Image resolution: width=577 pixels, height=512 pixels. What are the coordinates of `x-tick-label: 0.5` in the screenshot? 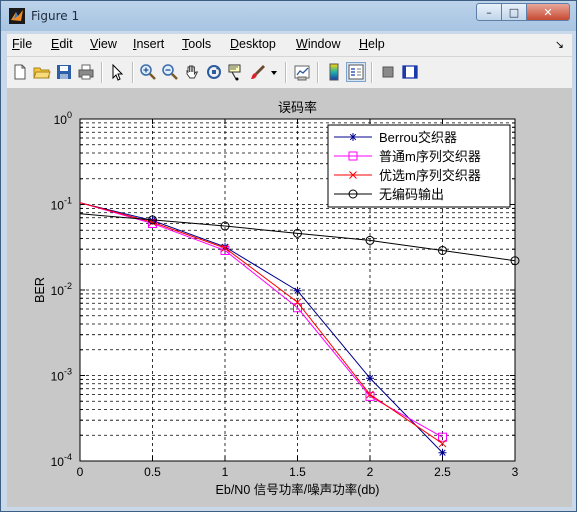 It's located at (152, 472).